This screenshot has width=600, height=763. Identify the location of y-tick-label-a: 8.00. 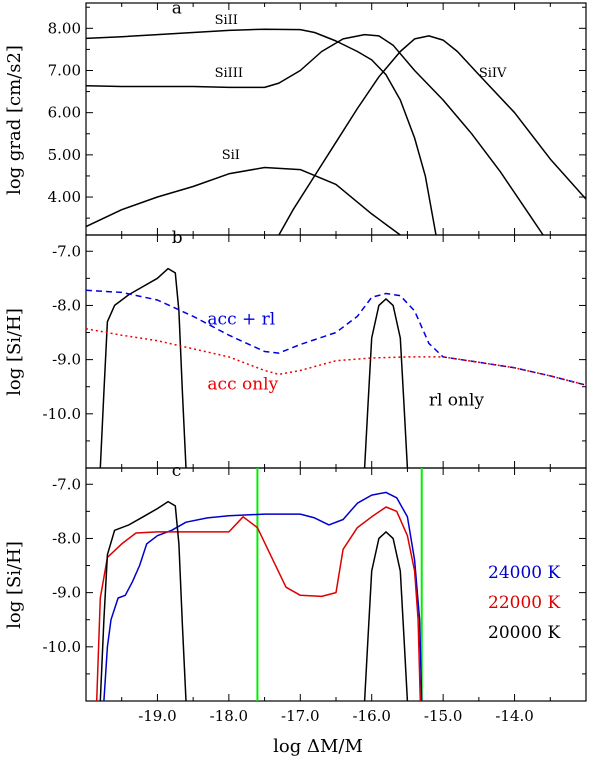
(64, 28).